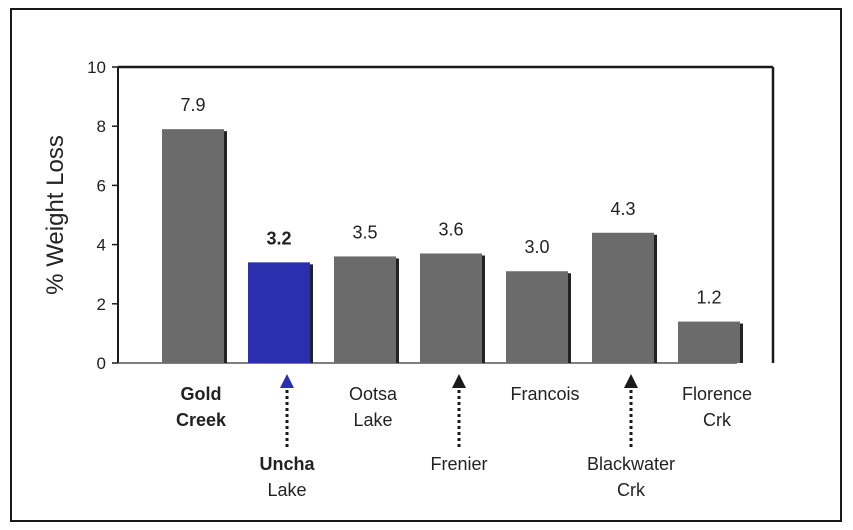 The width and height of the screenshot is (853, 530). Describe the element at coordinates (708, 298) in the screenshot. I see `bar-value-label: 1.2` at that location.